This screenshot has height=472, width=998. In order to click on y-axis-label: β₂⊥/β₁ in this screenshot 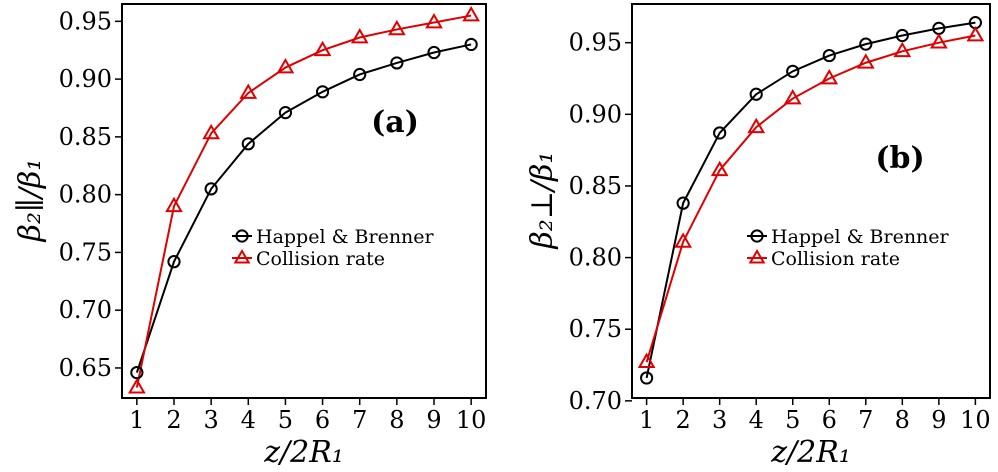, I will do `click(542, 200)`.